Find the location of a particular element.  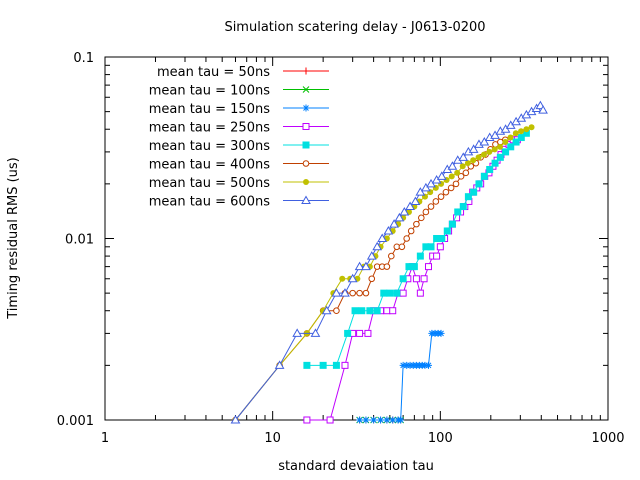

legend-entry: mean tau = 150ns is located at coordinates (239, 109).